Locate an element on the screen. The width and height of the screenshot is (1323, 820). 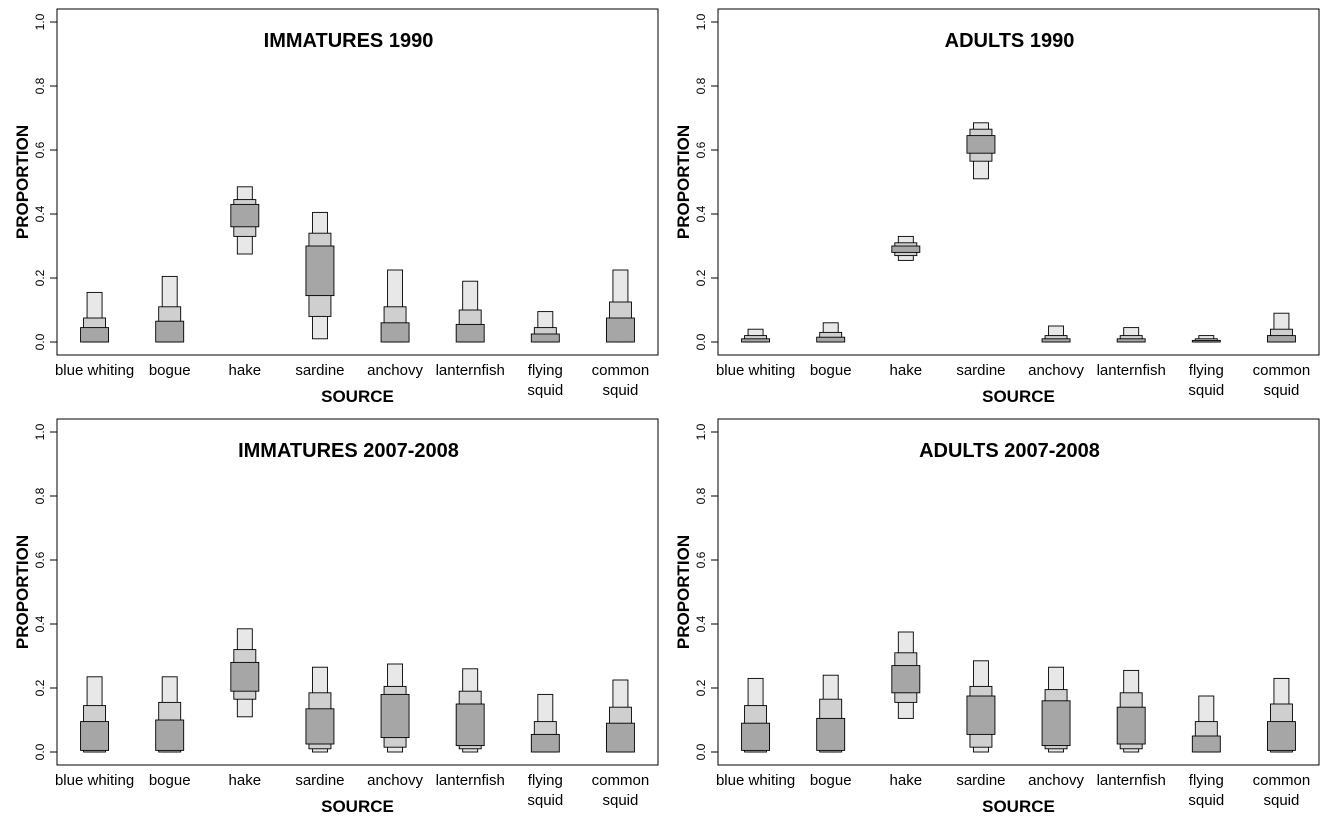
x-tick-label: anchovy is located at coordinates (395, 780).